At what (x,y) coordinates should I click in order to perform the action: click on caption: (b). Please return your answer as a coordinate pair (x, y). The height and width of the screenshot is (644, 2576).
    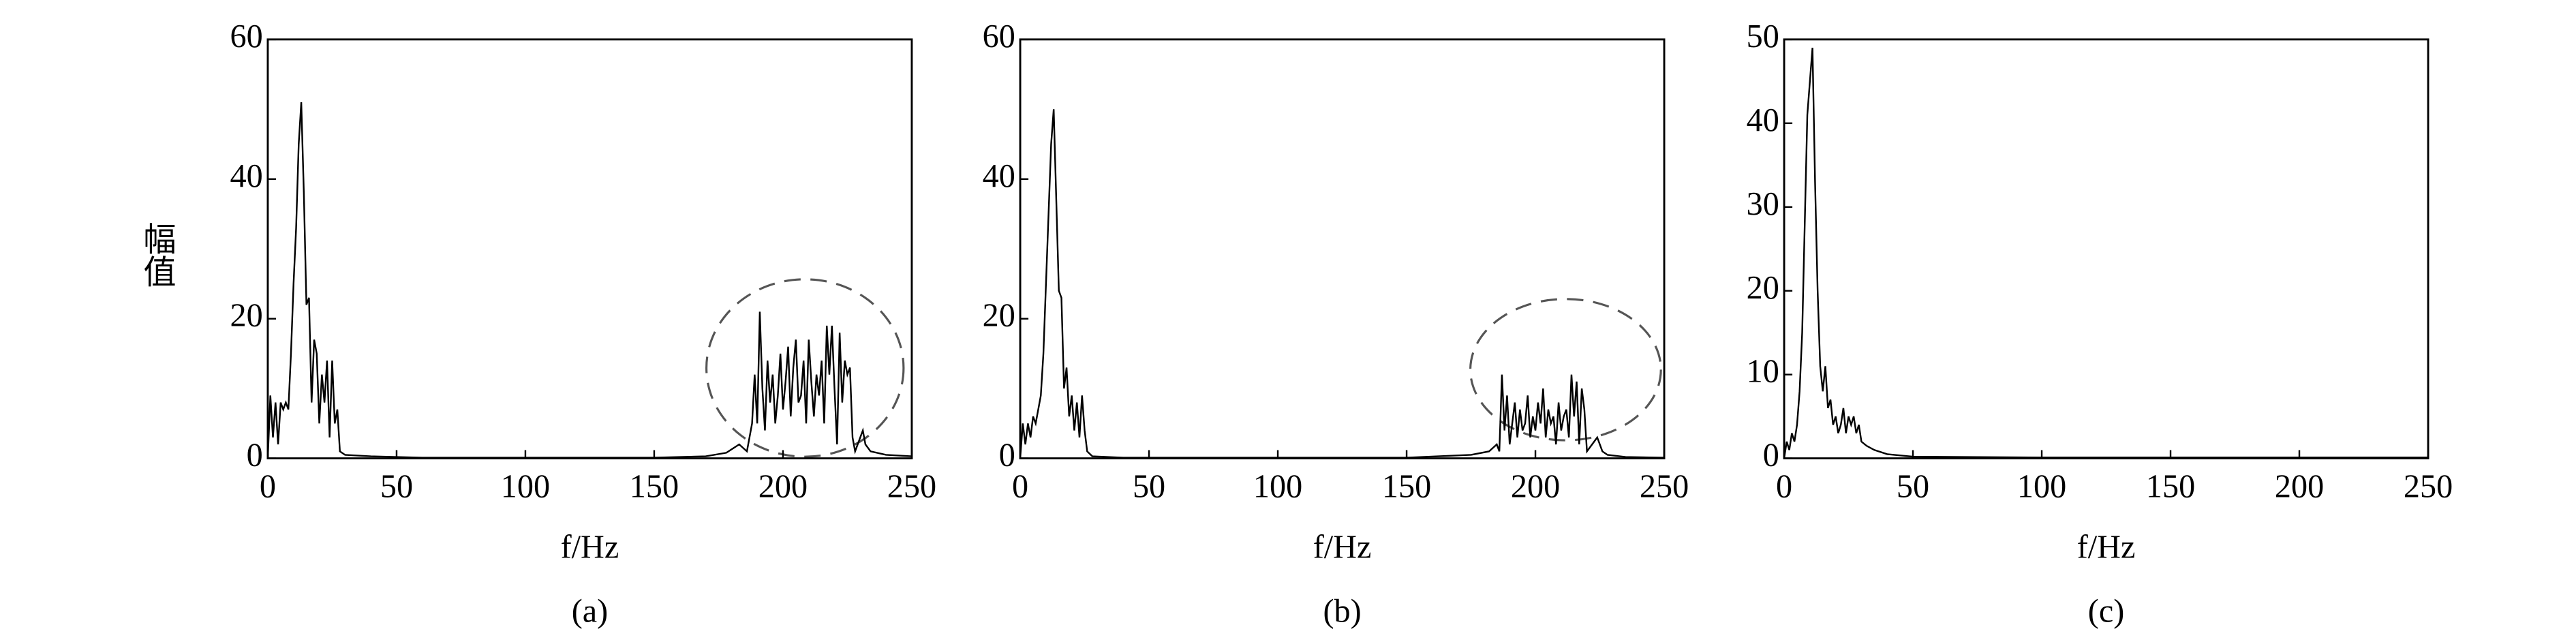
    Looking at the image, I should click on (1342, 612).